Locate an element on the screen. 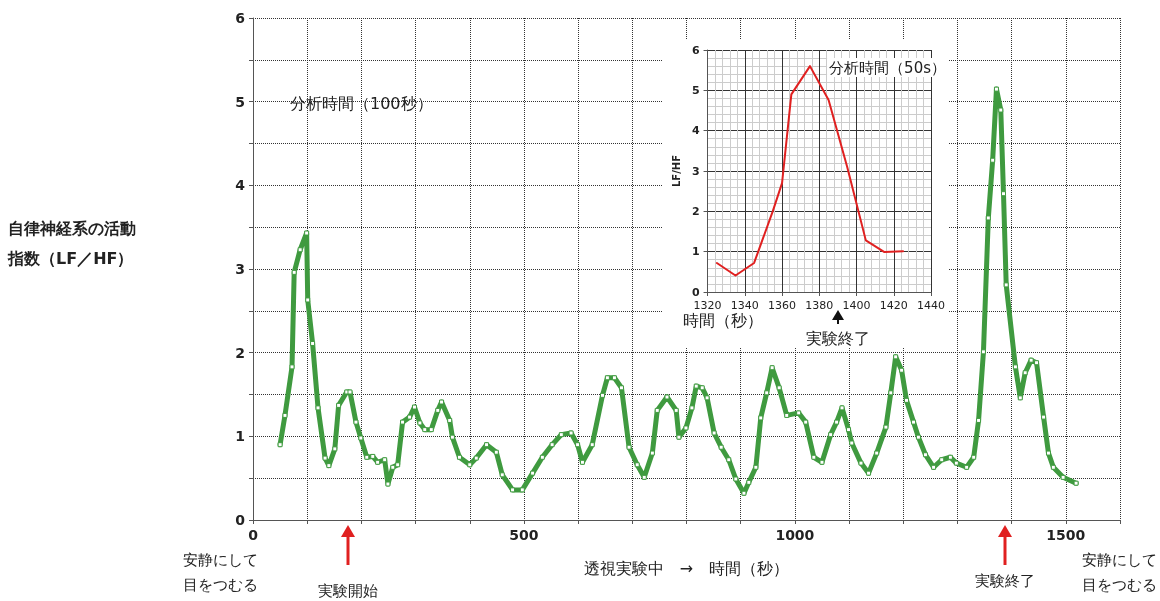 This screenshot has height=601, width=1160. x-tick-label: 1380 is located at coordinates (819, 305).